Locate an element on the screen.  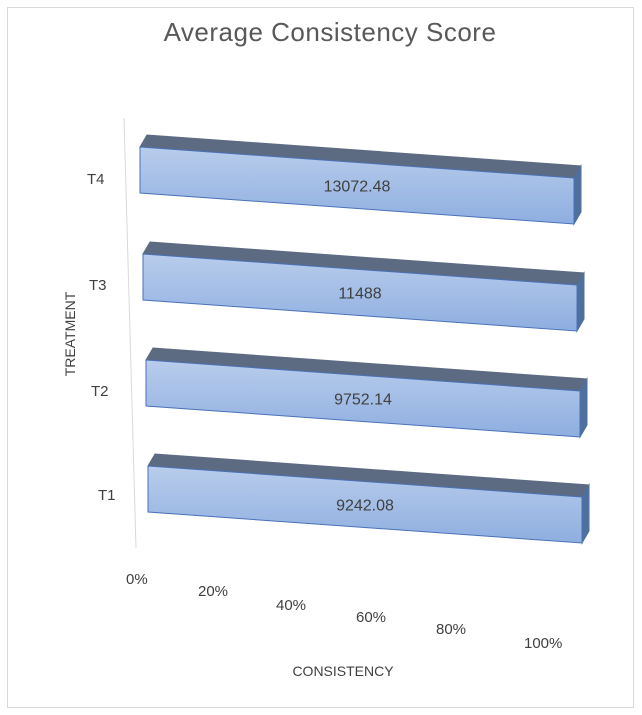
y-axis-ticks: T1 T2 T3 T4 is located at coordinates (101, 337).